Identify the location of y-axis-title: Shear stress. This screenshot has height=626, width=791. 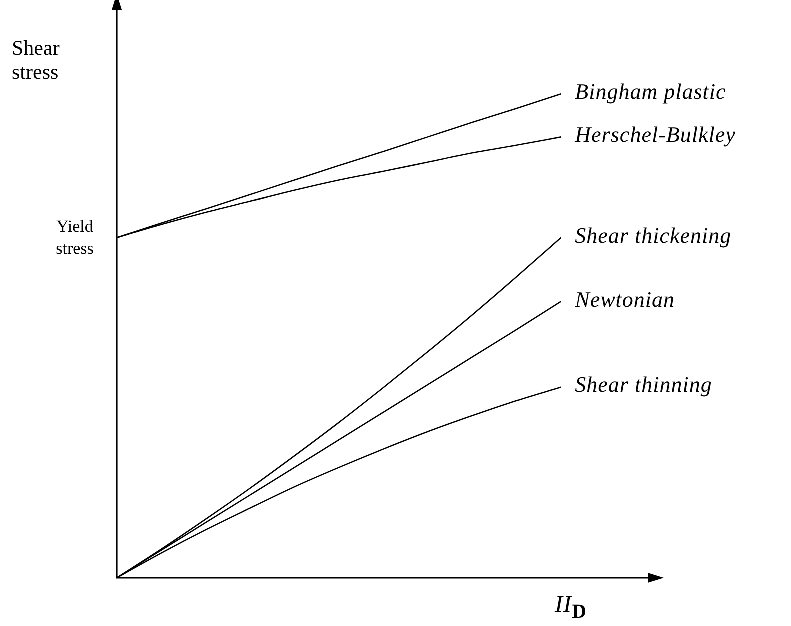
(36, 60).